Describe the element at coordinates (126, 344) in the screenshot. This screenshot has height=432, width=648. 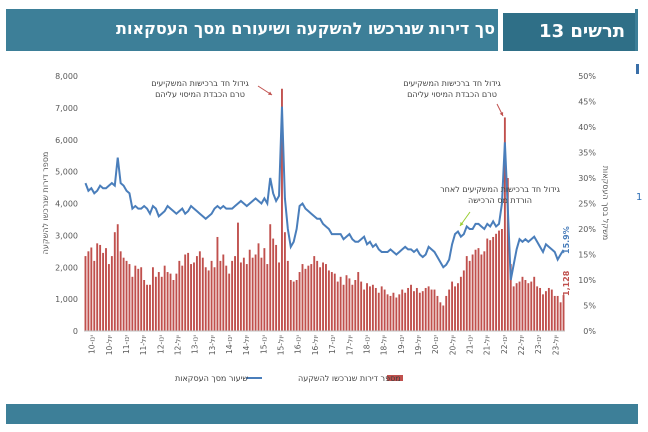
I see `x-tick-label: ינו-11` at that location.